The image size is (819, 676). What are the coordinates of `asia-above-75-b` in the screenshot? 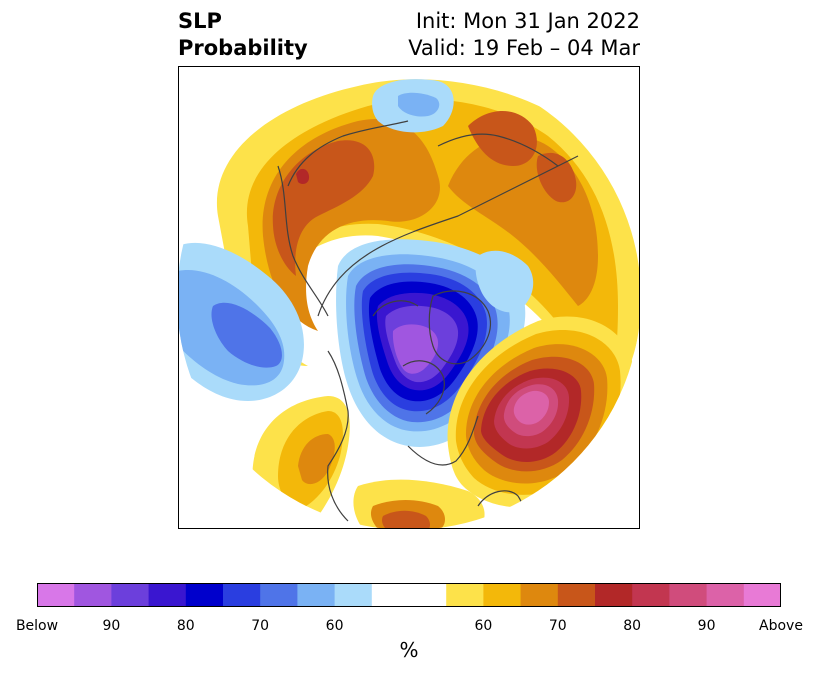 It's located at (556, 177).